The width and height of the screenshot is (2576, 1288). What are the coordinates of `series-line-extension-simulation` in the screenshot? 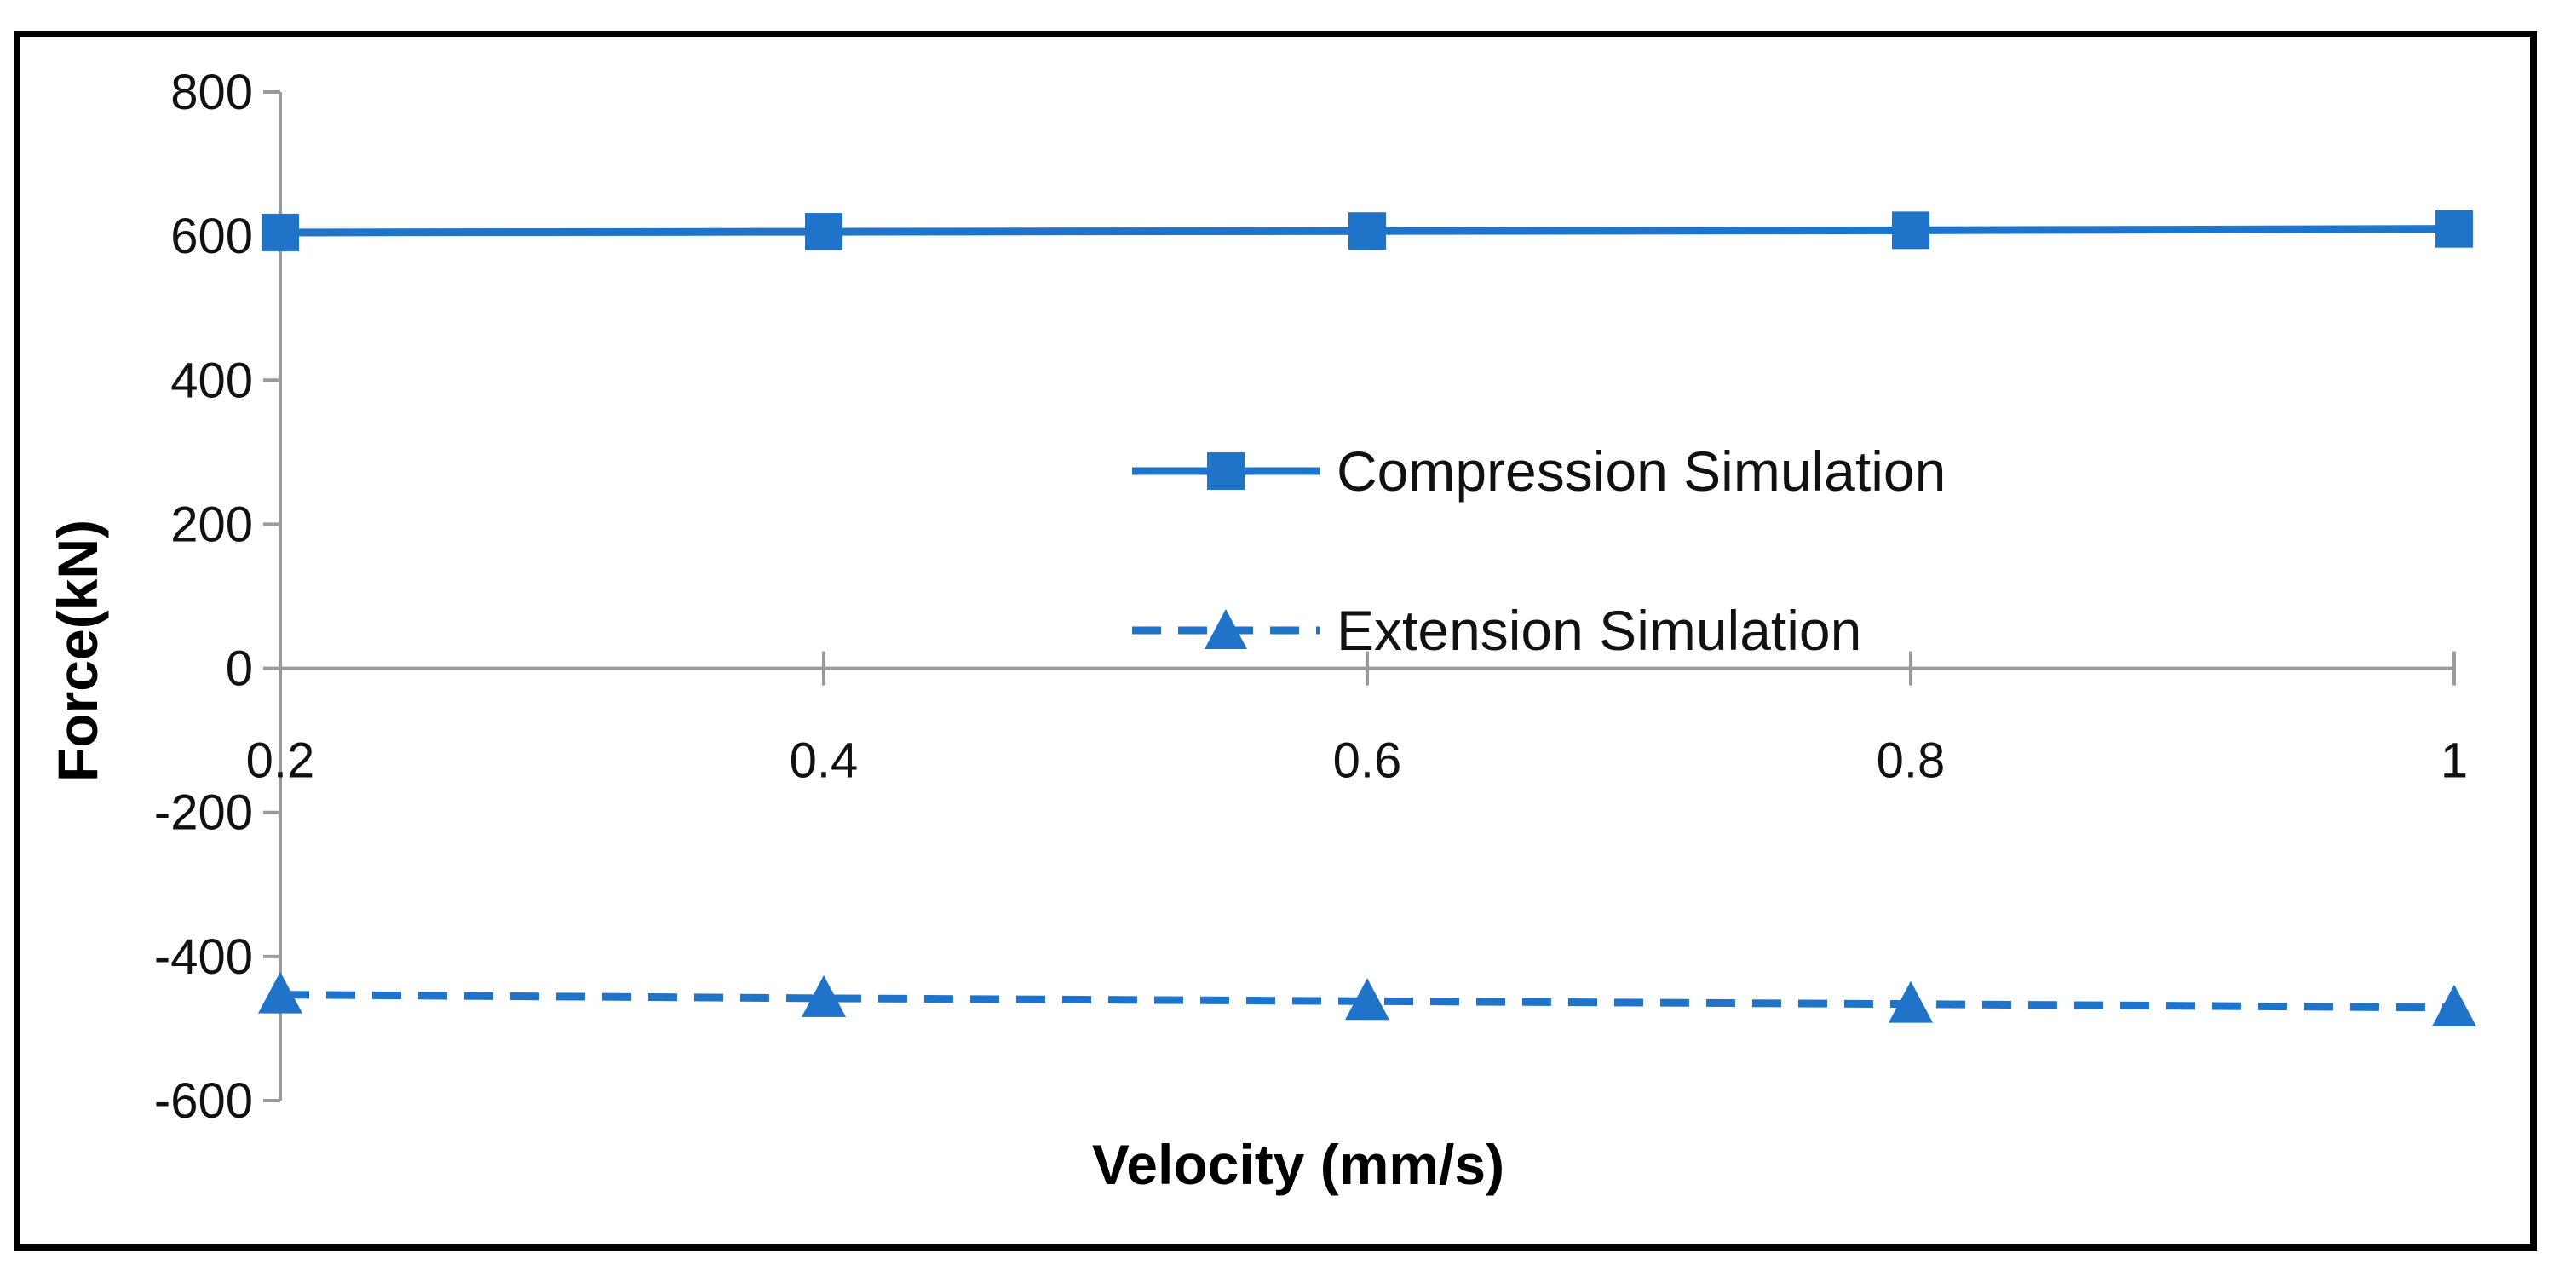 It's located at (1367, 1002).